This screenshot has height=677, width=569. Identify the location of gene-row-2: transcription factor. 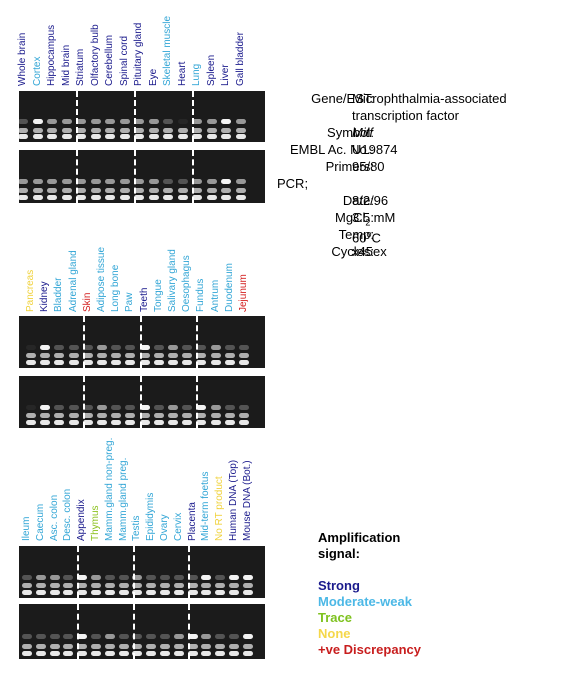
(422, 115).